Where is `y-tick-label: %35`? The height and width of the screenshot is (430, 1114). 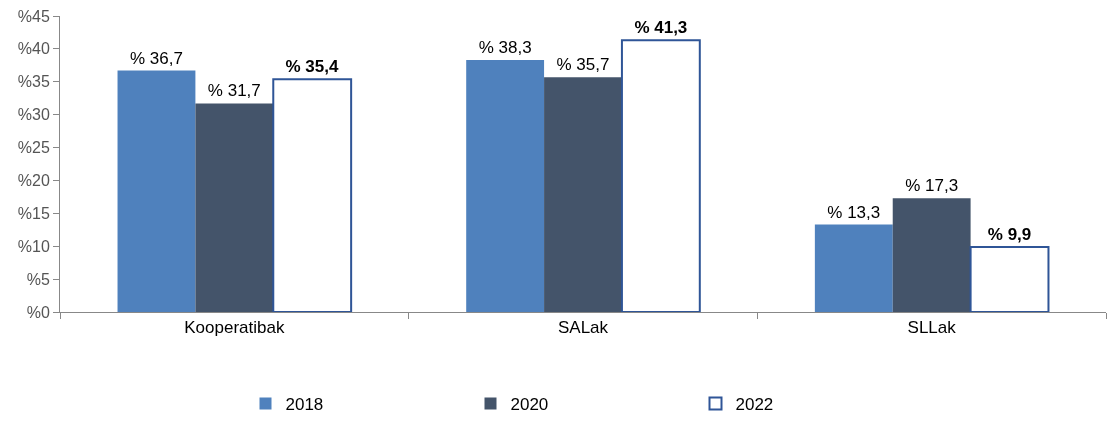
y-tick-label: %35 is located at coordinates (33, 82).